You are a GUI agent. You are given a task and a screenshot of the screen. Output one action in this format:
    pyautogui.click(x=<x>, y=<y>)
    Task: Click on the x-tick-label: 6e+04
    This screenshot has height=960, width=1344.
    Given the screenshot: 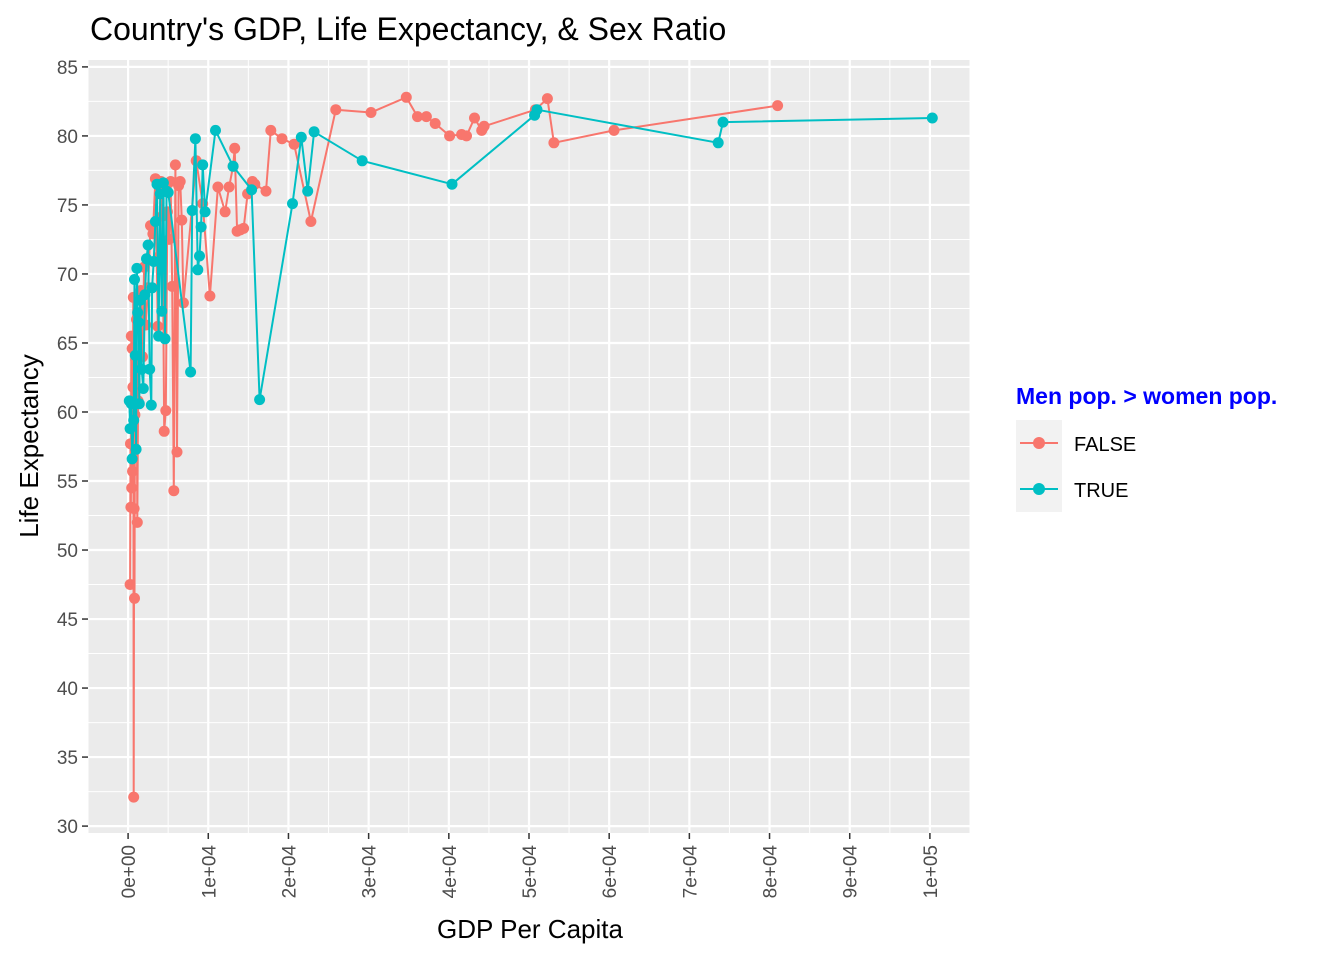 What is the action you would take?
    pyautogui.click(x=610, y=872)
    